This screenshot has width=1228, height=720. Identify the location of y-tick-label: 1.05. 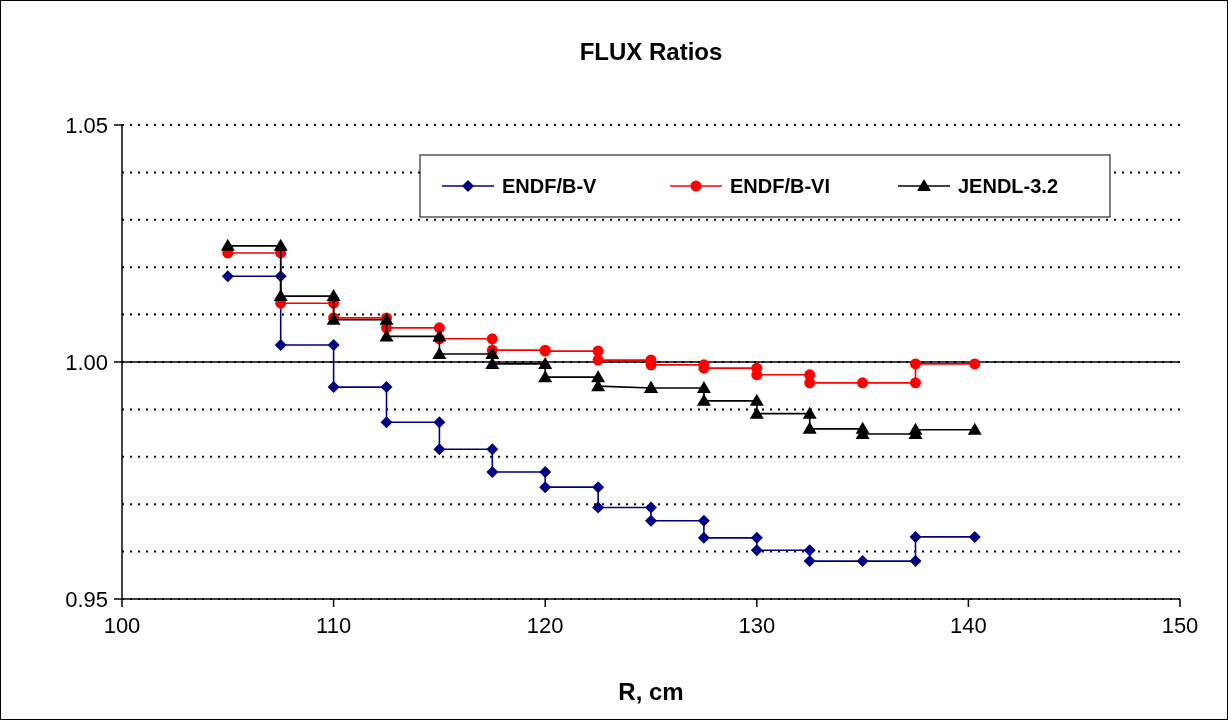
(86, 125).